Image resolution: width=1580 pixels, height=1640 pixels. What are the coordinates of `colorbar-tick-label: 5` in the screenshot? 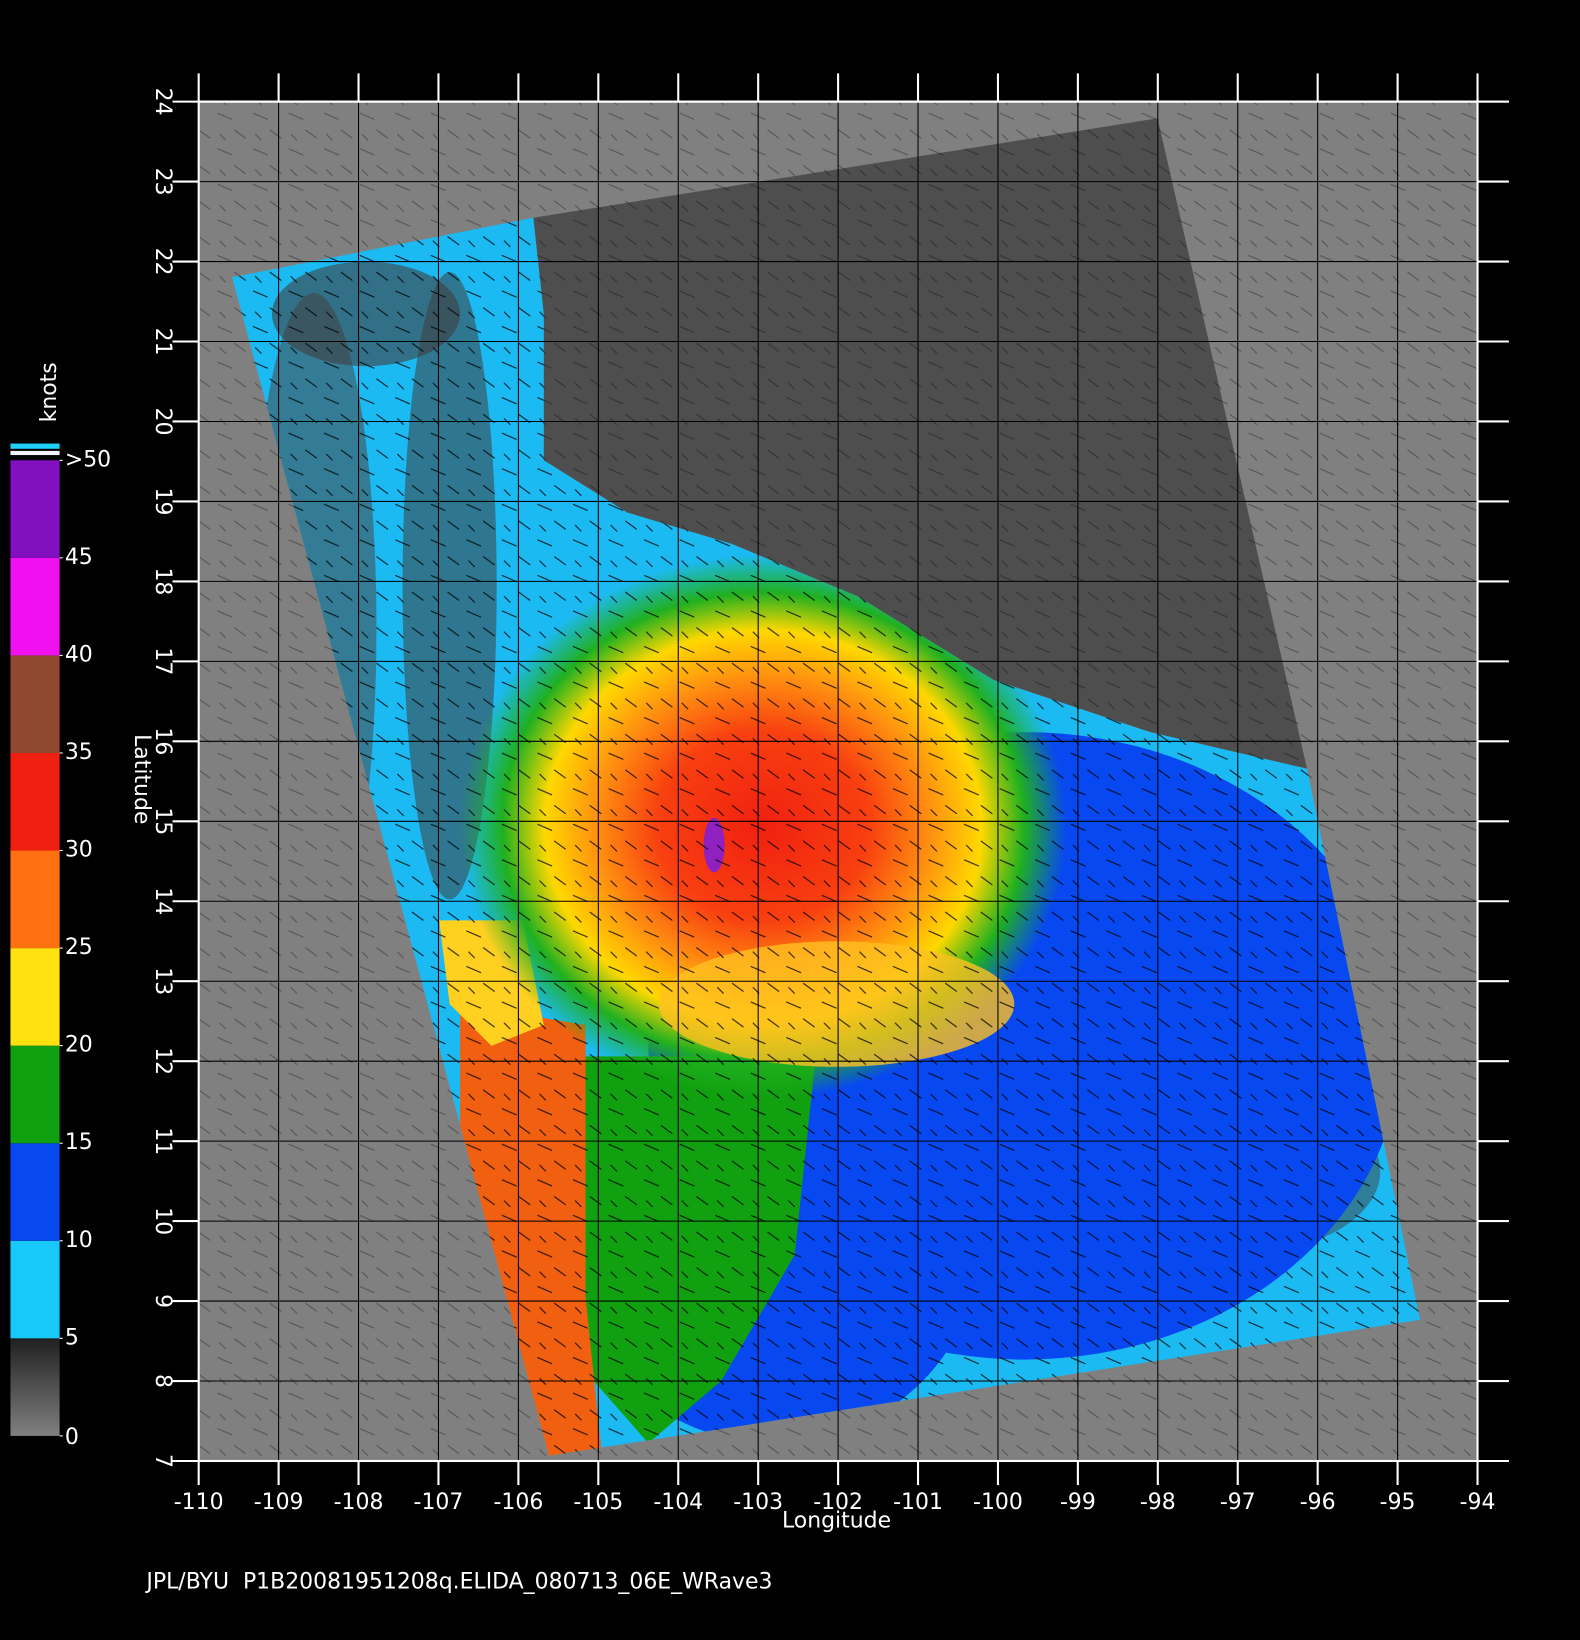 It's located at (72, 1337).